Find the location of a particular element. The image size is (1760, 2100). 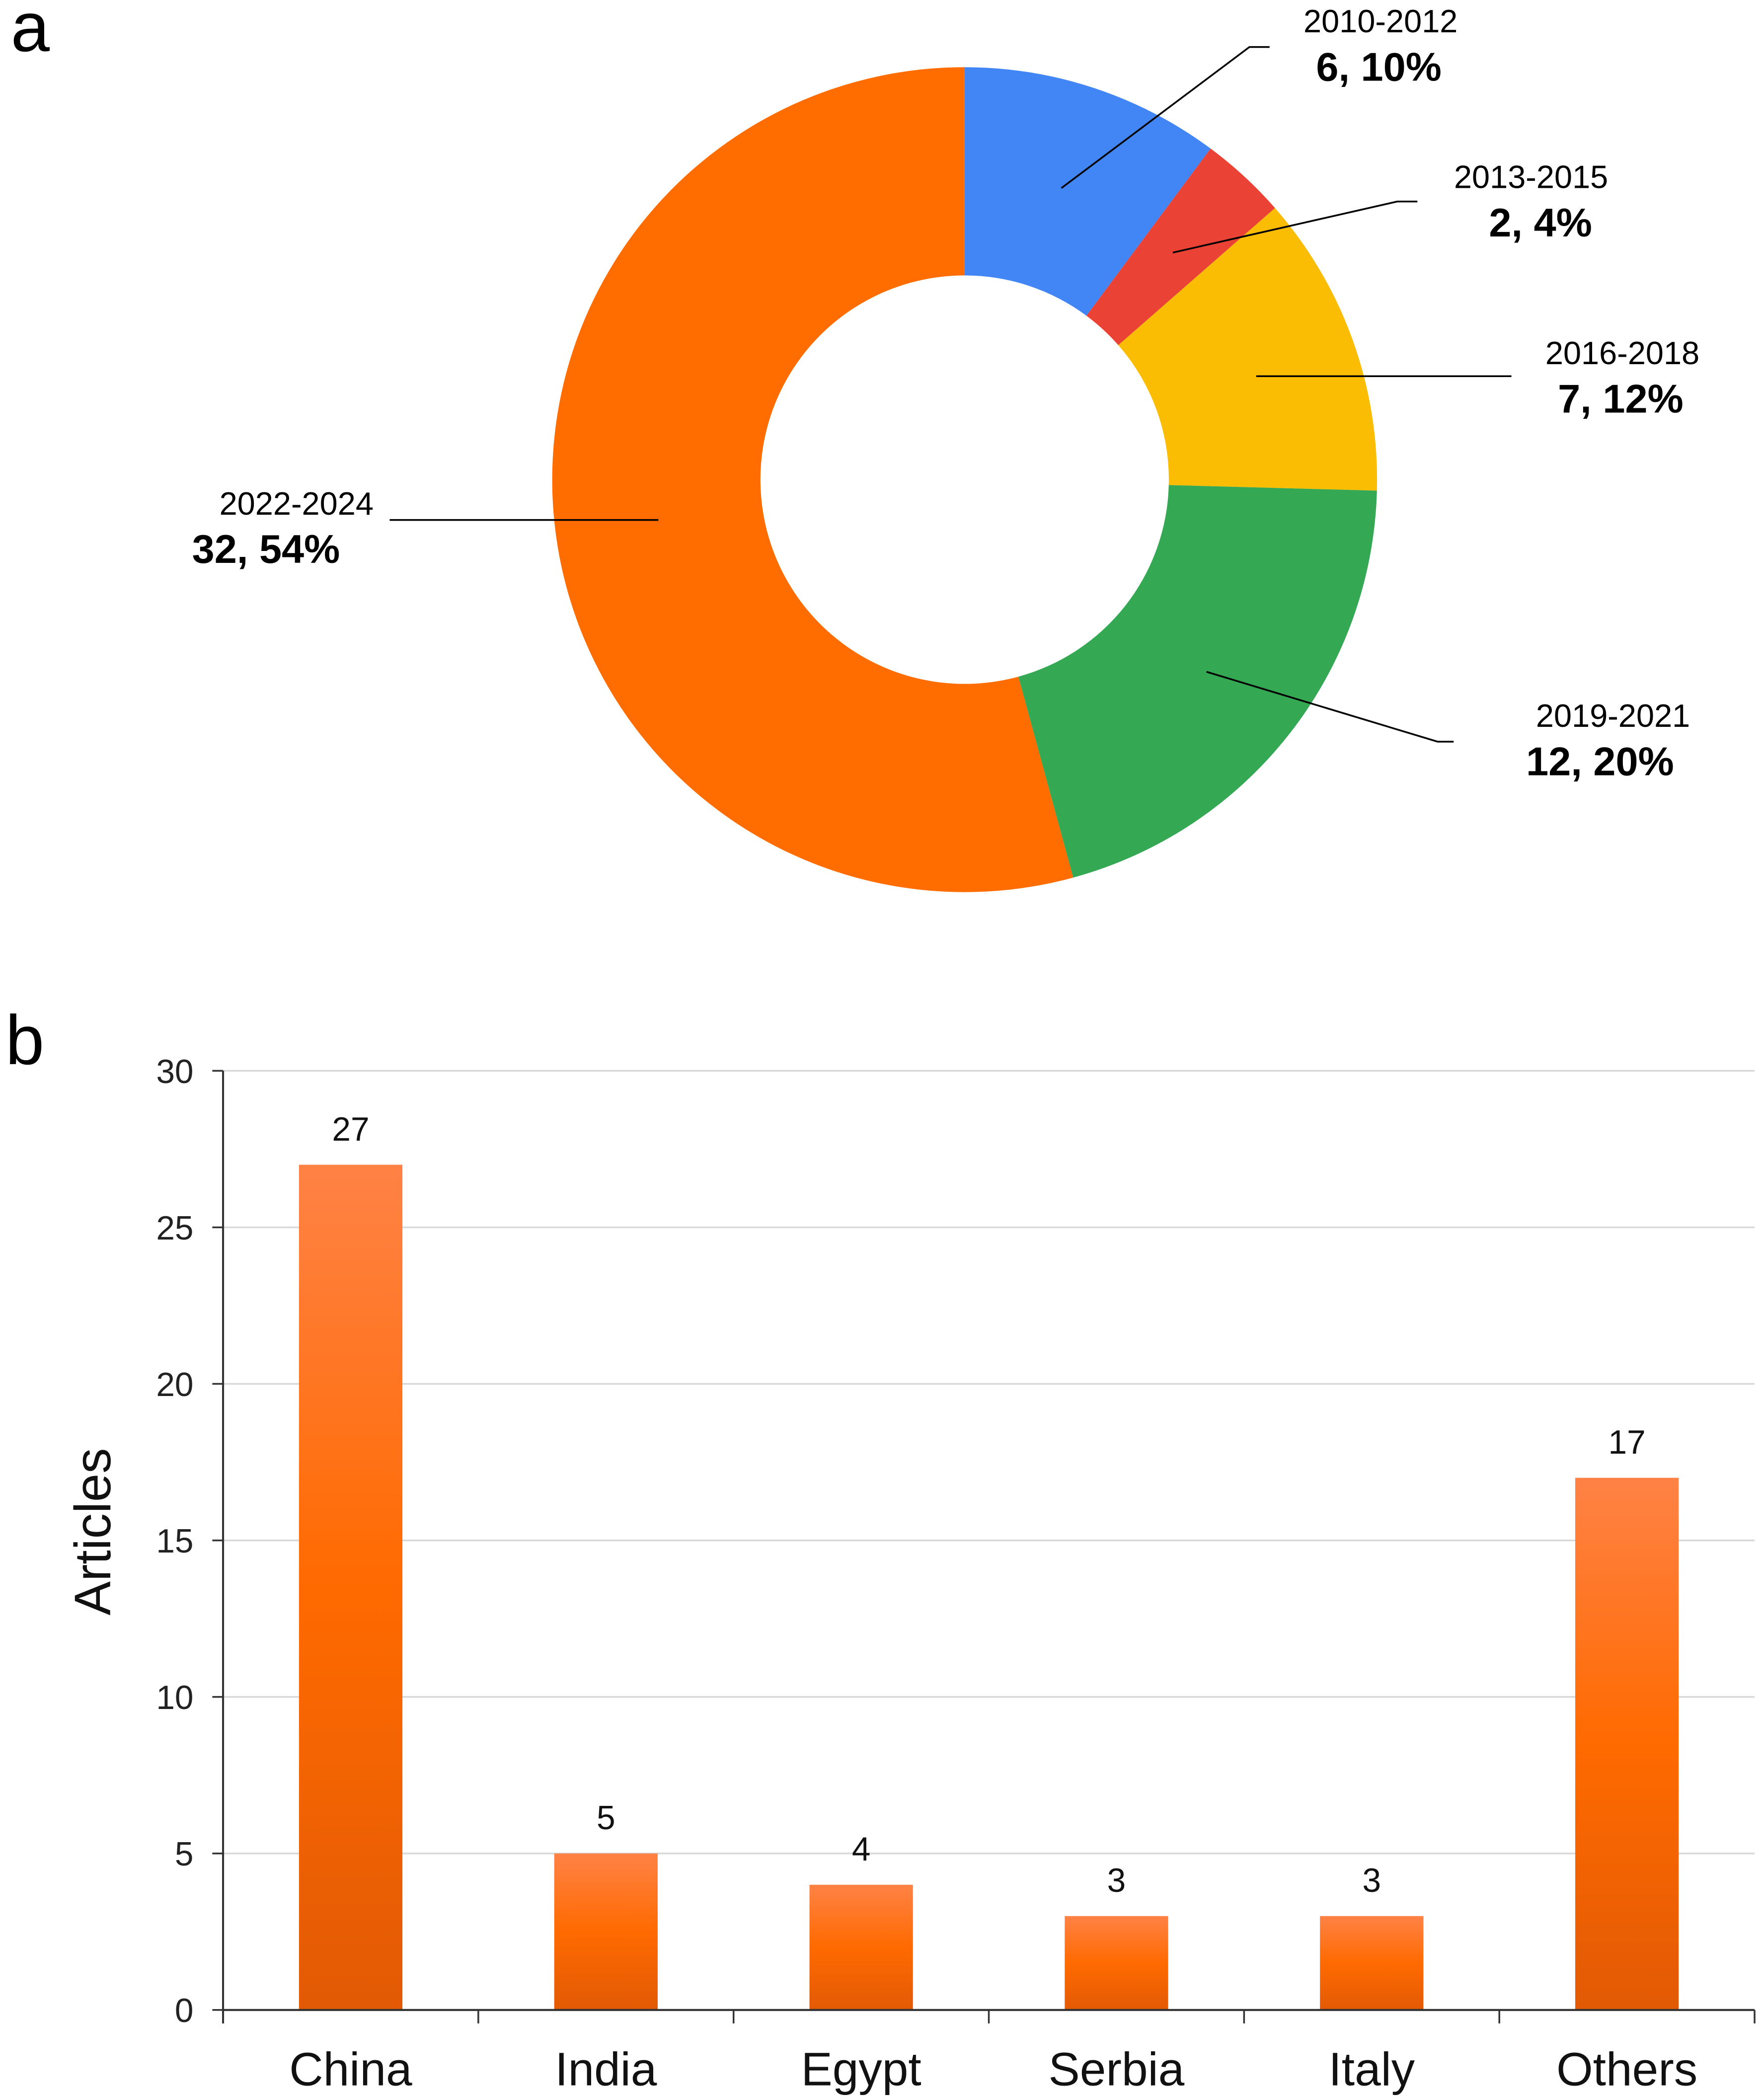

slice-label: 2022-2024 is located at coordinates (297, 503).